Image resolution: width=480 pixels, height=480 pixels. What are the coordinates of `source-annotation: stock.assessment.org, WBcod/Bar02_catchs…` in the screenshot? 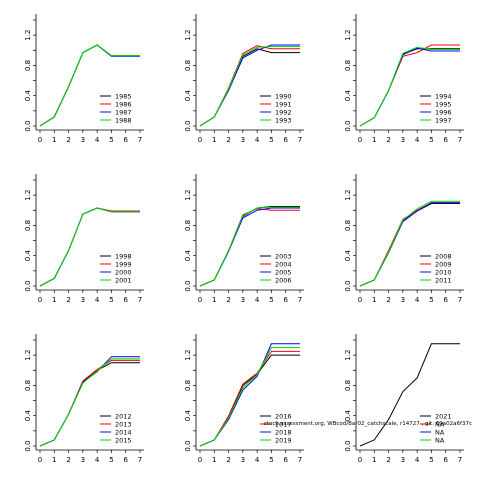 It's located at (368, 424).